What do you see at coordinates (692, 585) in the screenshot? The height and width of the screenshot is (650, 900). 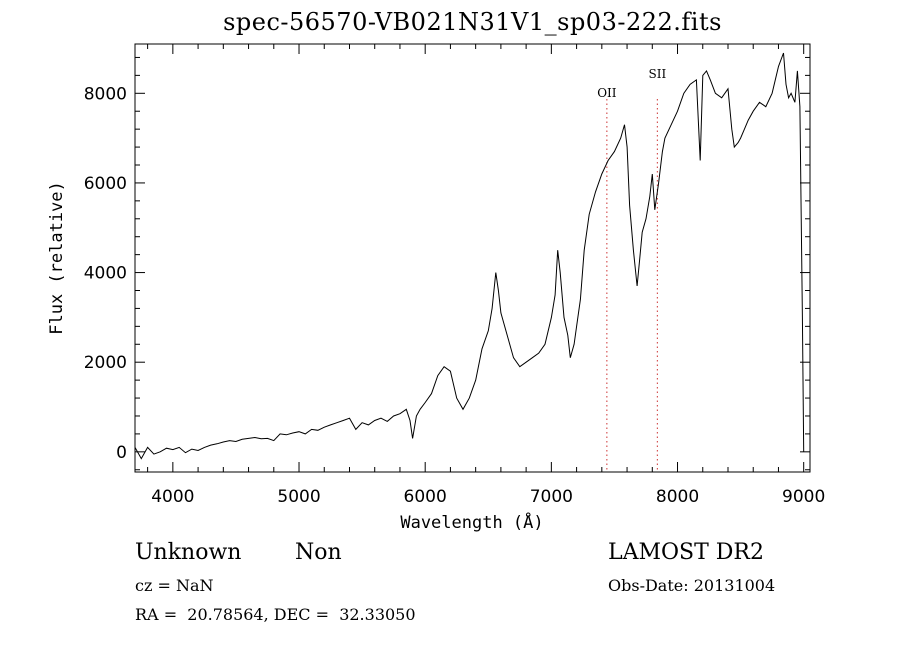 I see `observation-date: Obs-Date: 20131004` at bounding box center [692, 585].